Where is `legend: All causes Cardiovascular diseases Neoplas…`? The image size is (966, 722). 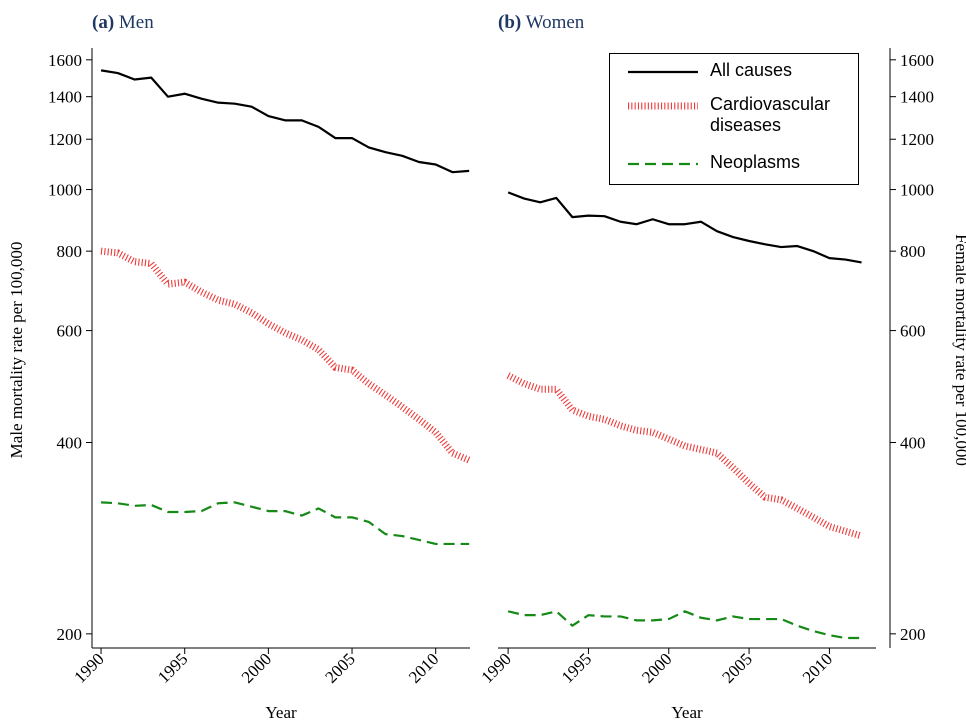 legend: All causes Cardiovascular diseases Neoplas… is located at coordinates (734, 119).